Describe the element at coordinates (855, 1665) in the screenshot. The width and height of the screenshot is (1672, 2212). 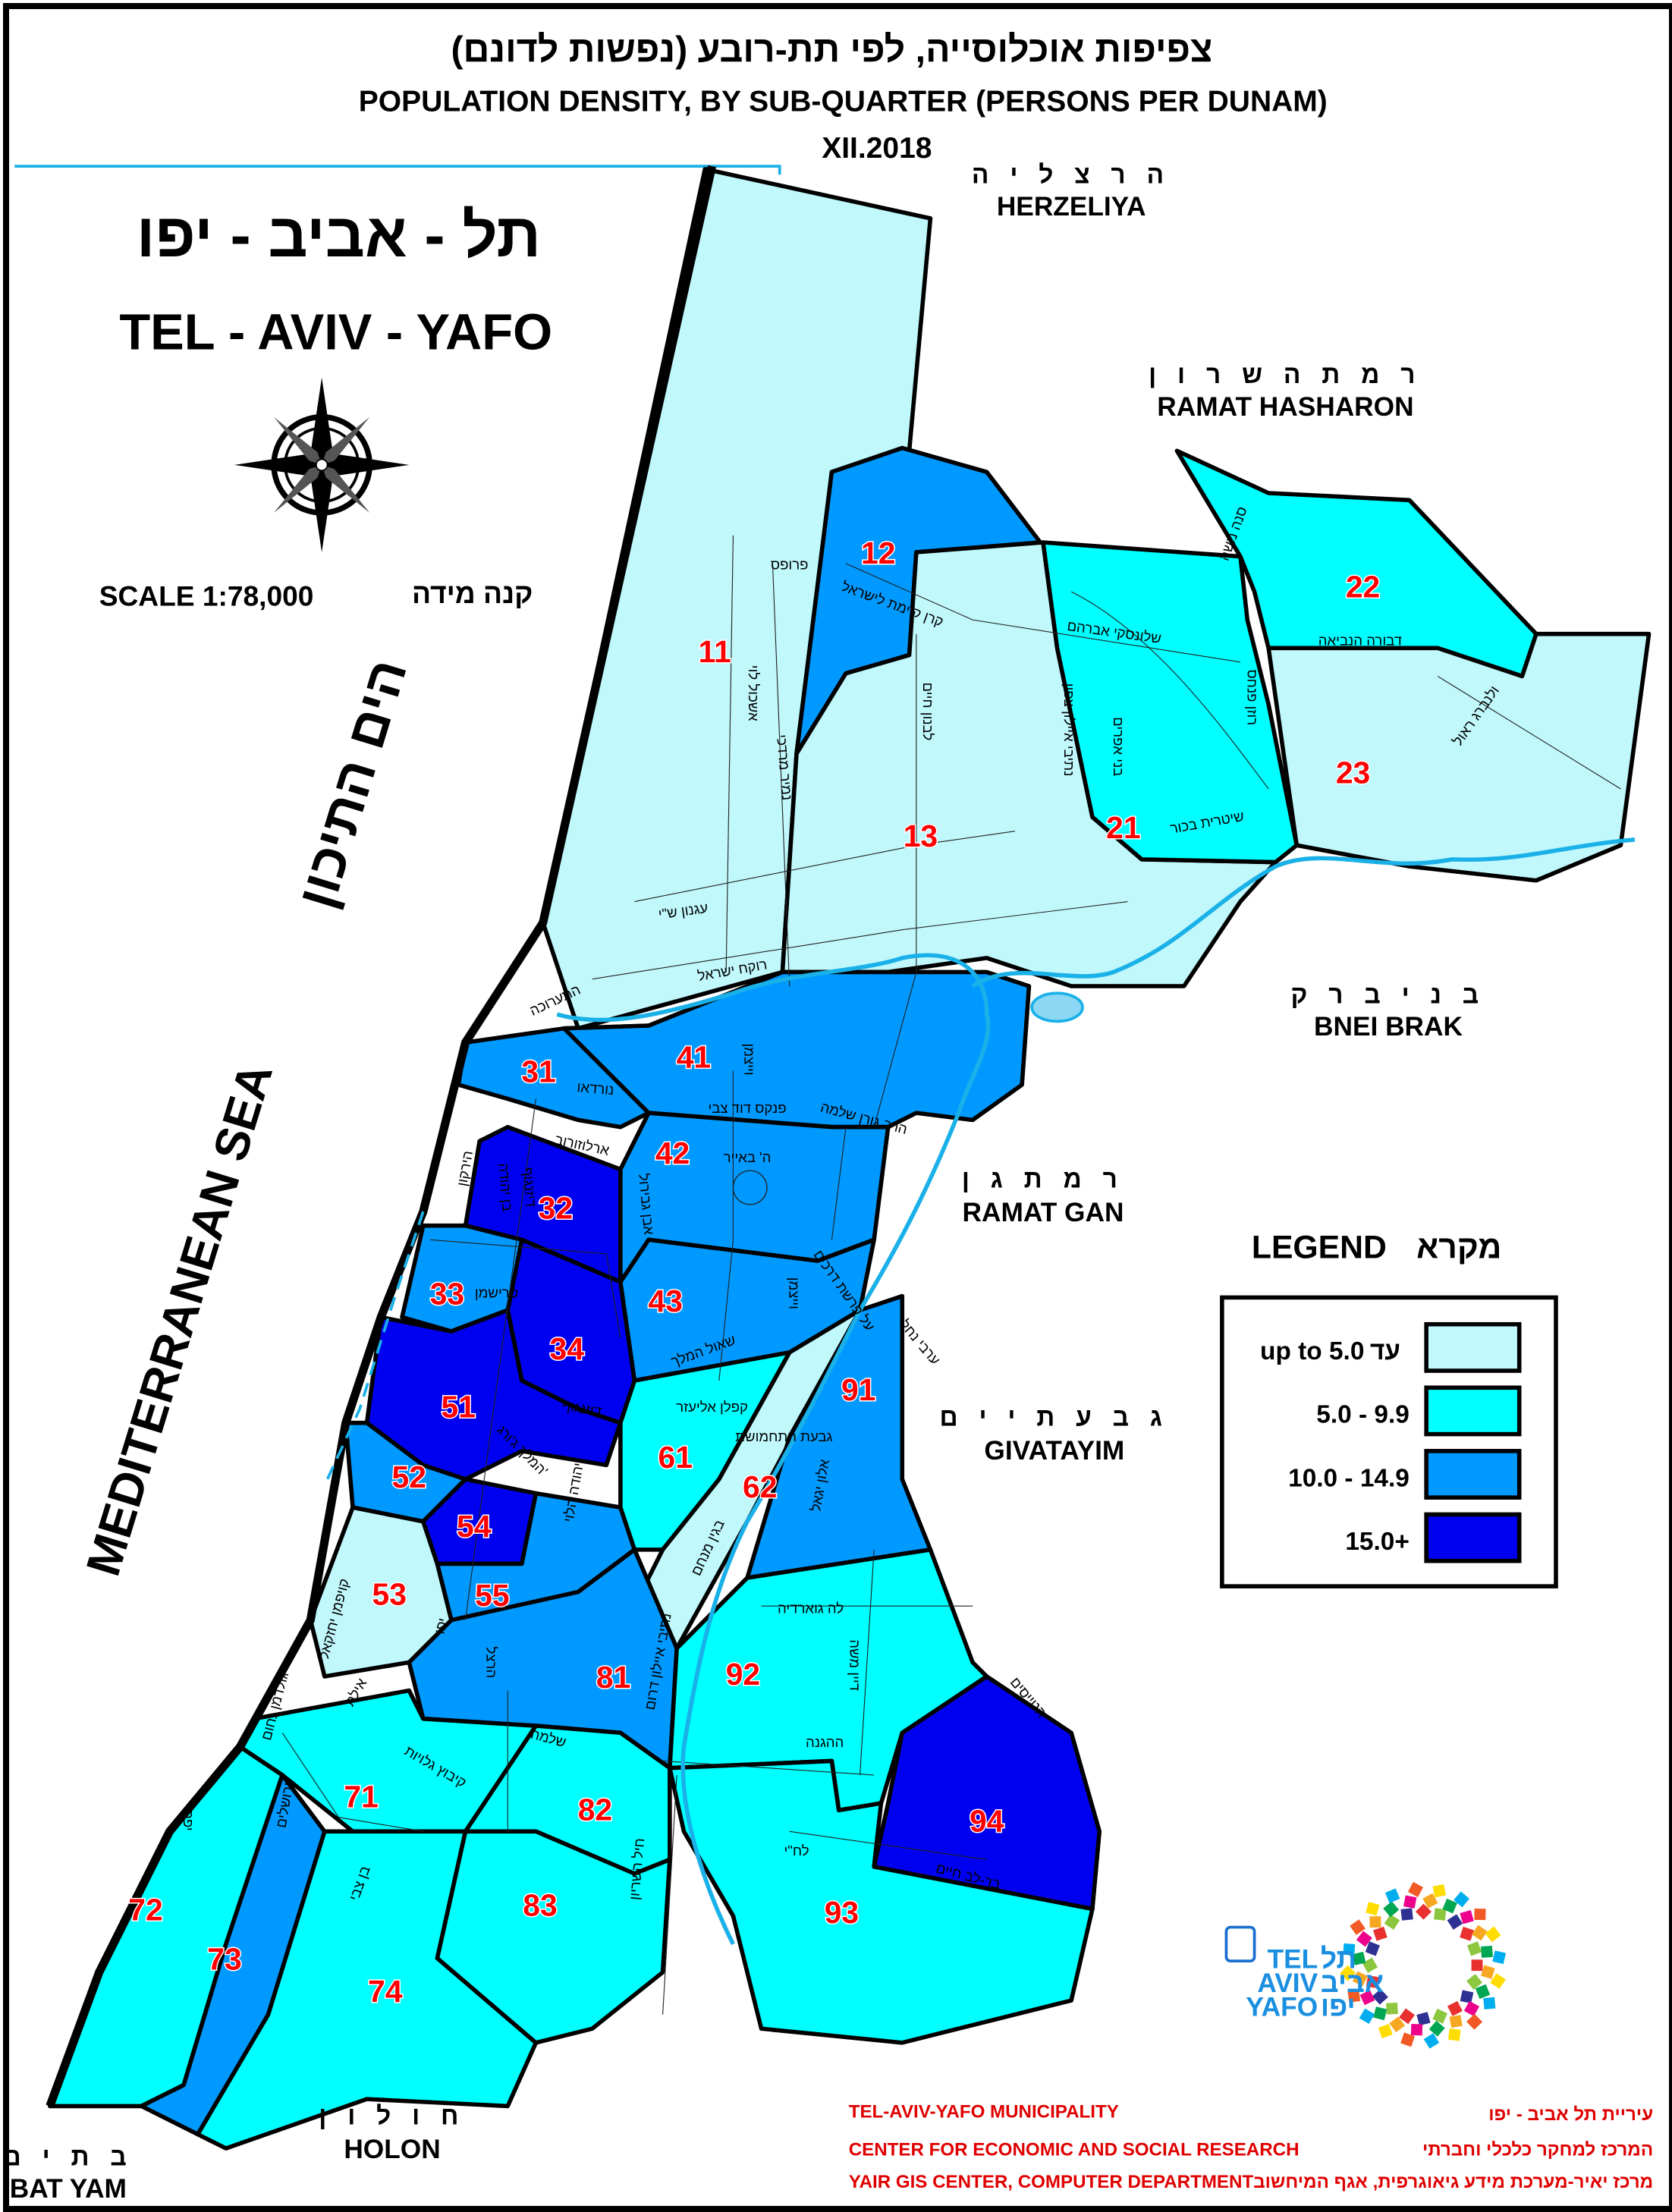
I see `street-label: דיין משה` at that location.